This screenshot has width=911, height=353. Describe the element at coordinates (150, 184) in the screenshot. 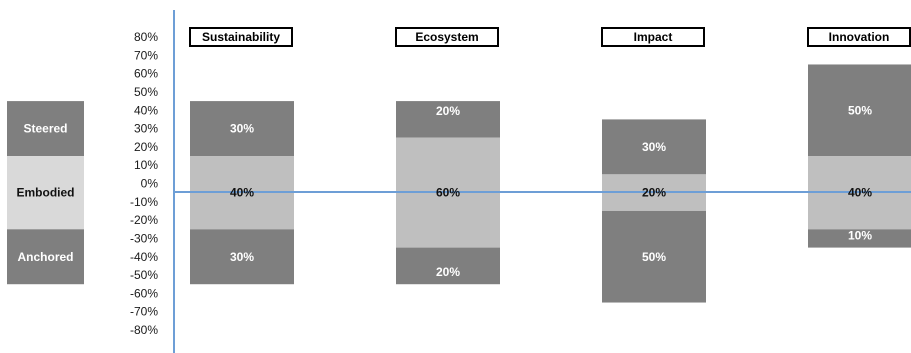

I see `y-tick-label: 0%` at that location.